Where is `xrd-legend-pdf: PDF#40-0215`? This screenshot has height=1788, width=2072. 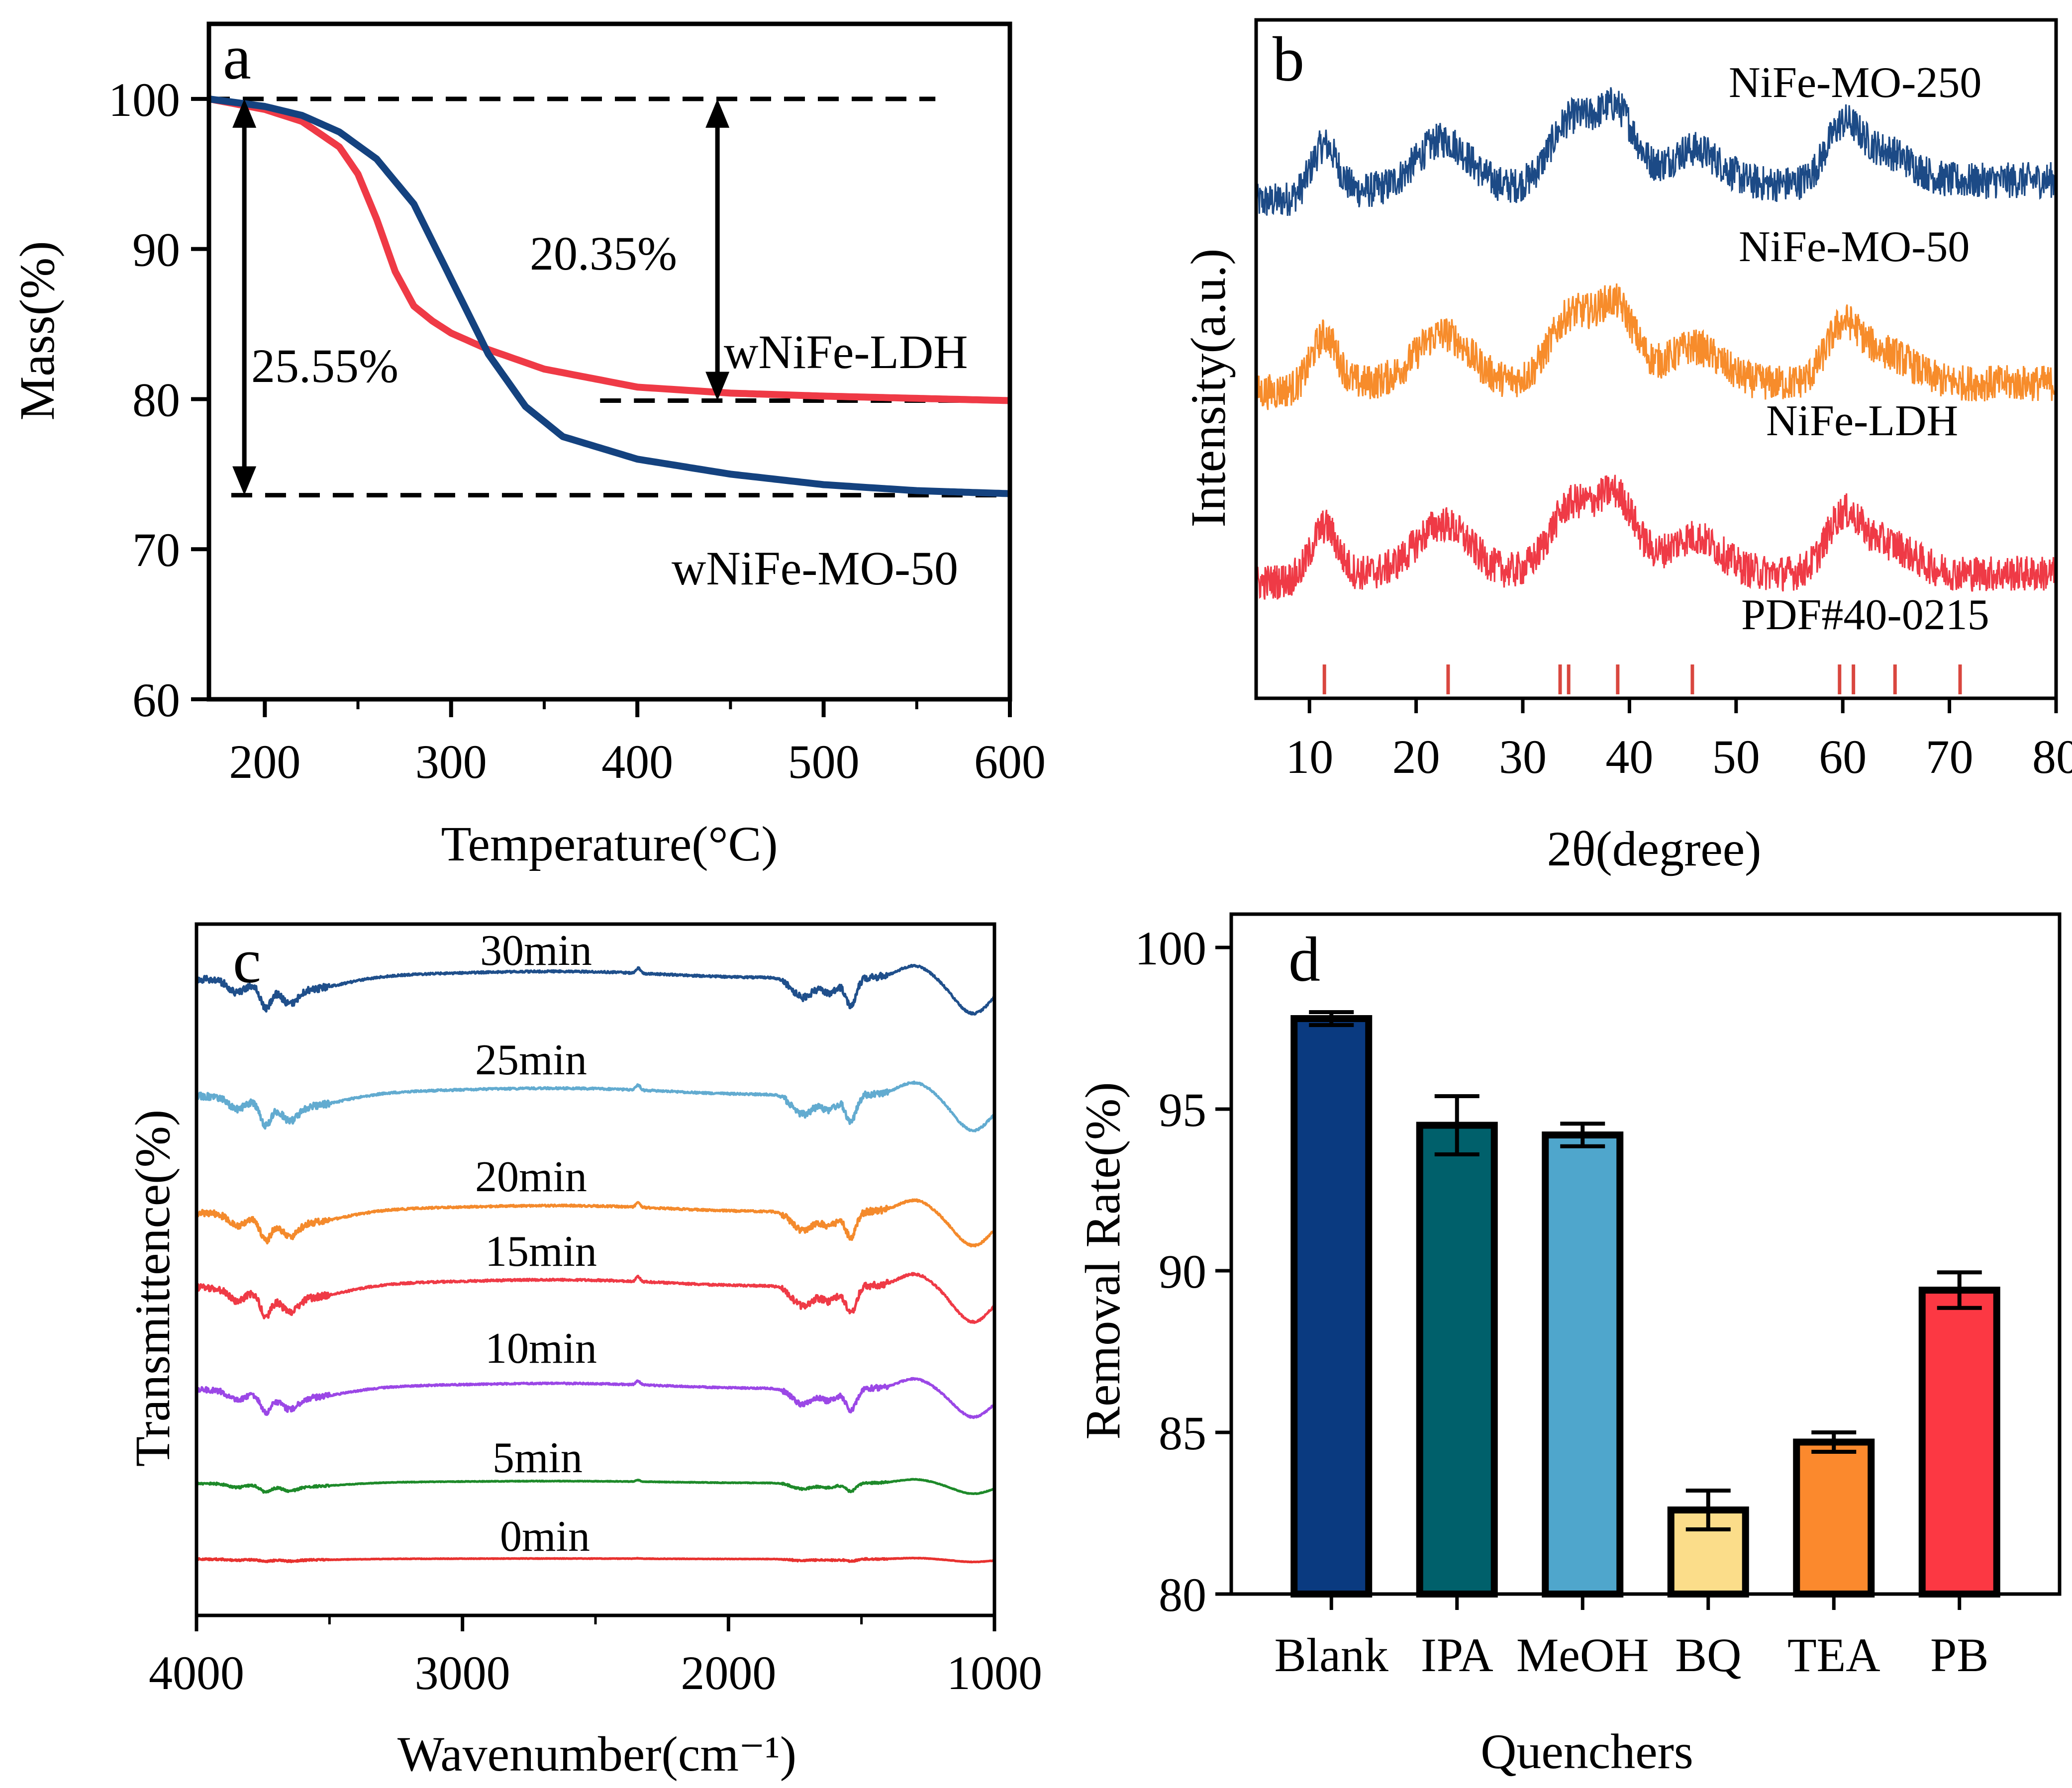 xrd-legend-pdf: PDF#40-0215 is located at coordinates (1865, 615).